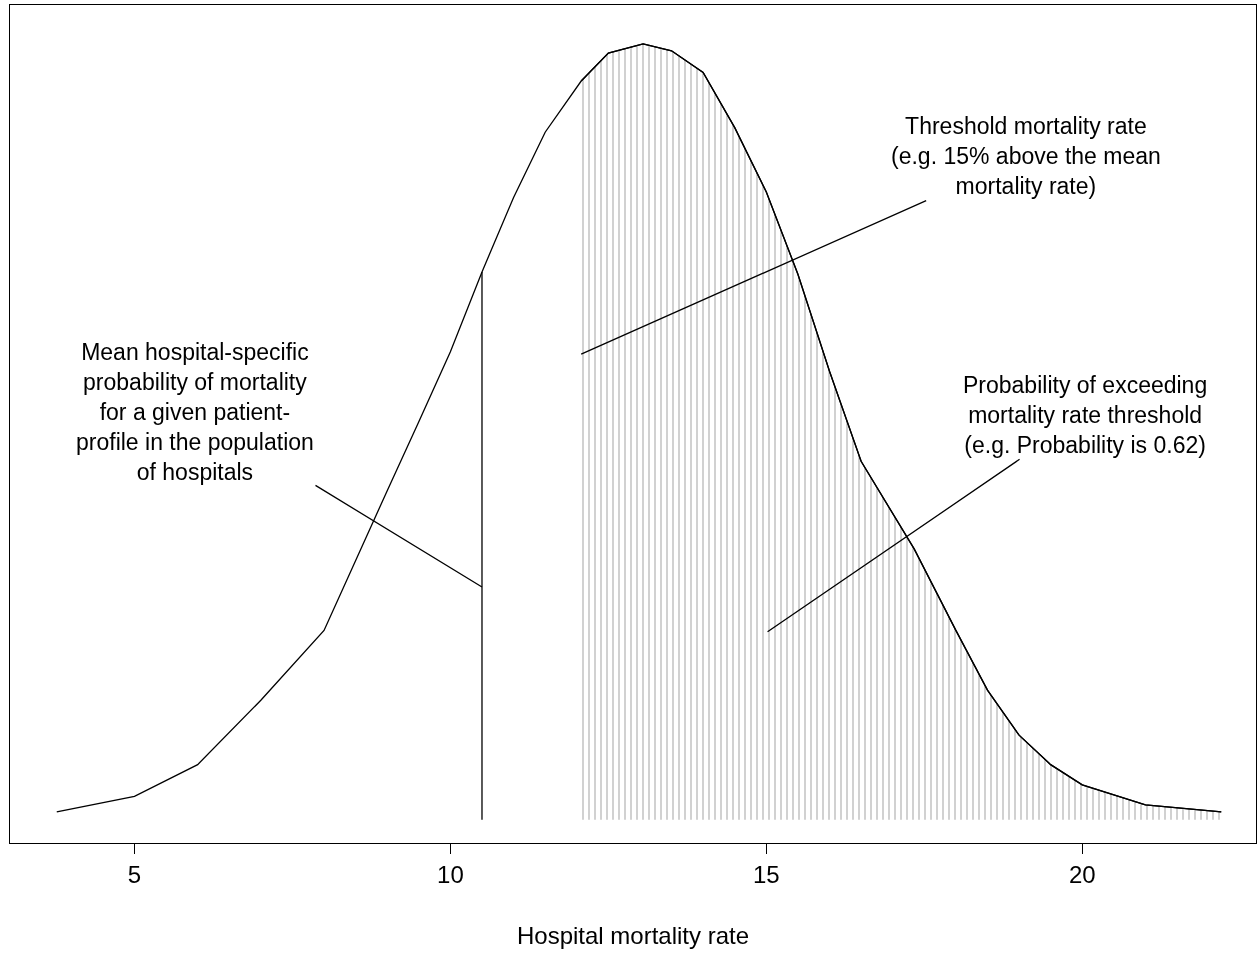 The height and width of the screenshot is (969, 1258). I want to click on x-tick-label: 5, so click(134, 874).